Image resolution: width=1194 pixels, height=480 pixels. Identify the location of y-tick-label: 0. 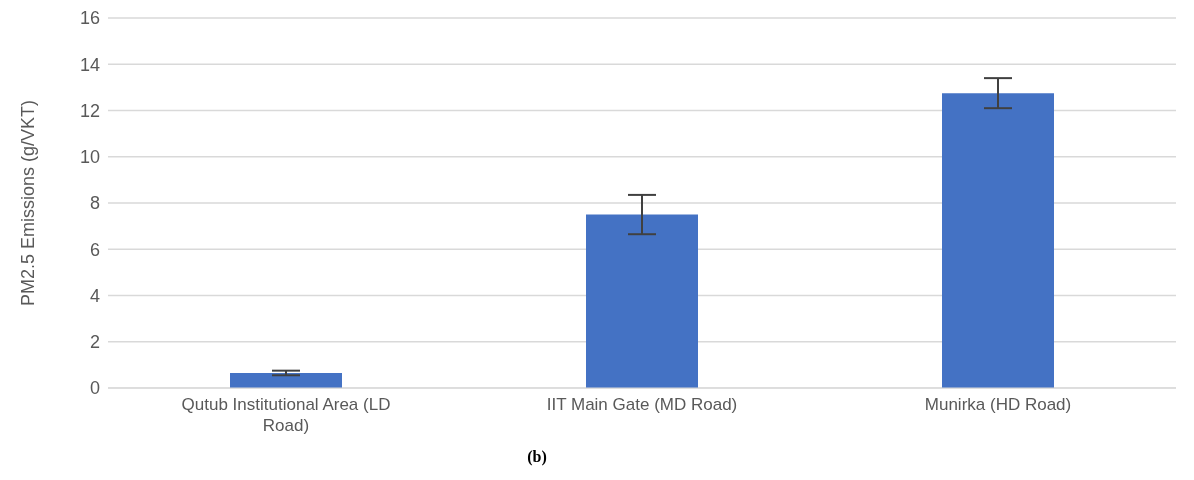
(94, 388).